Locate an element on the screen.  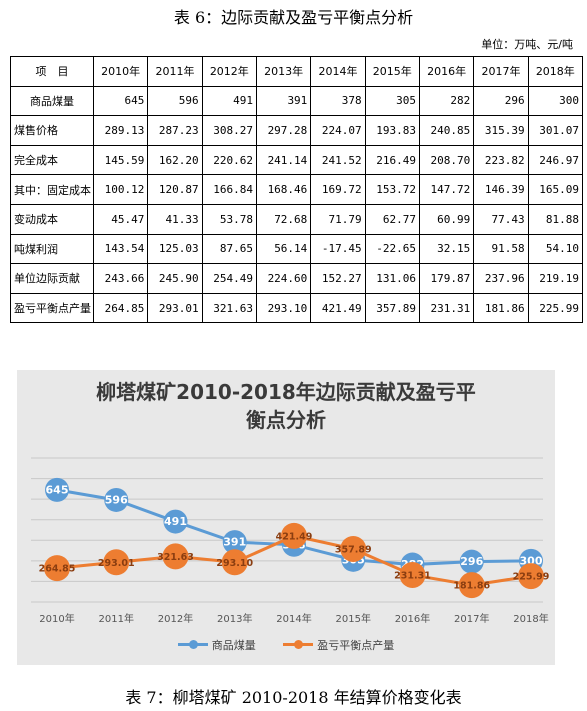
row-label: 煤售价格 is located at coordinates (52, 130).